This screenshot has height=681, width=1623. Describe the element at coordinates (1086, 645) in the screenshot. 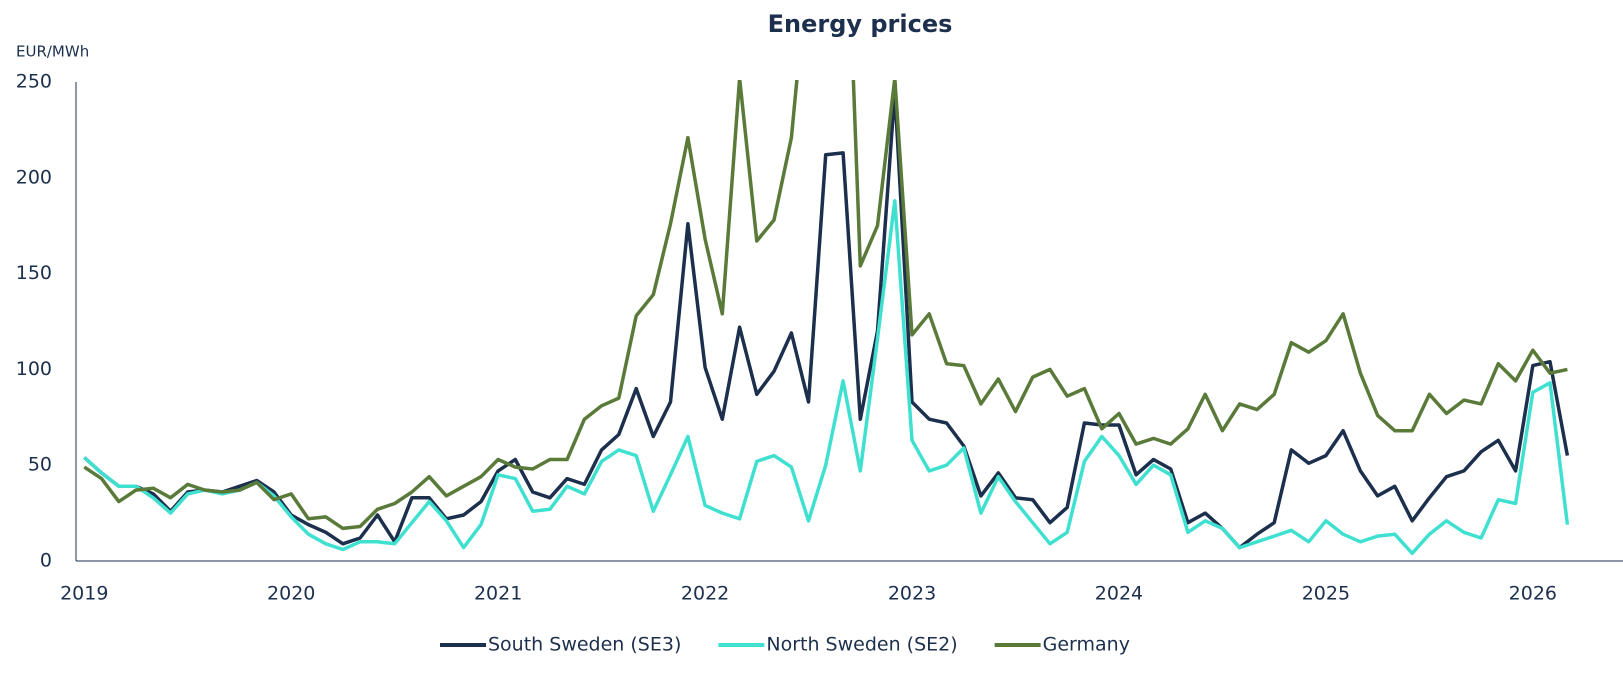

I see `legend-label: Germany` at that location.